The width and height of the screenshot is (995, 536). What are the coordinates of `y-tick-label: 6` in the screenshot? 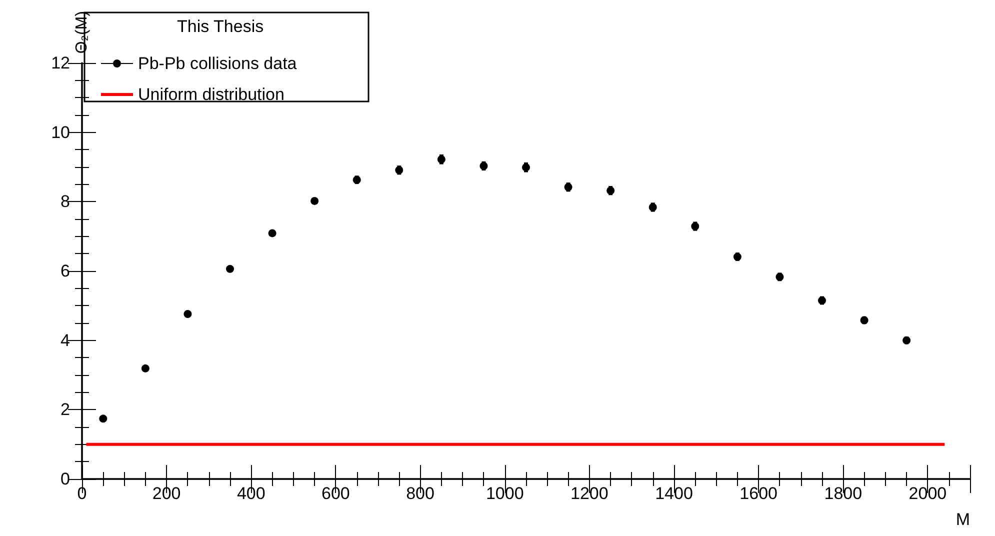 It's located at (65, 271).